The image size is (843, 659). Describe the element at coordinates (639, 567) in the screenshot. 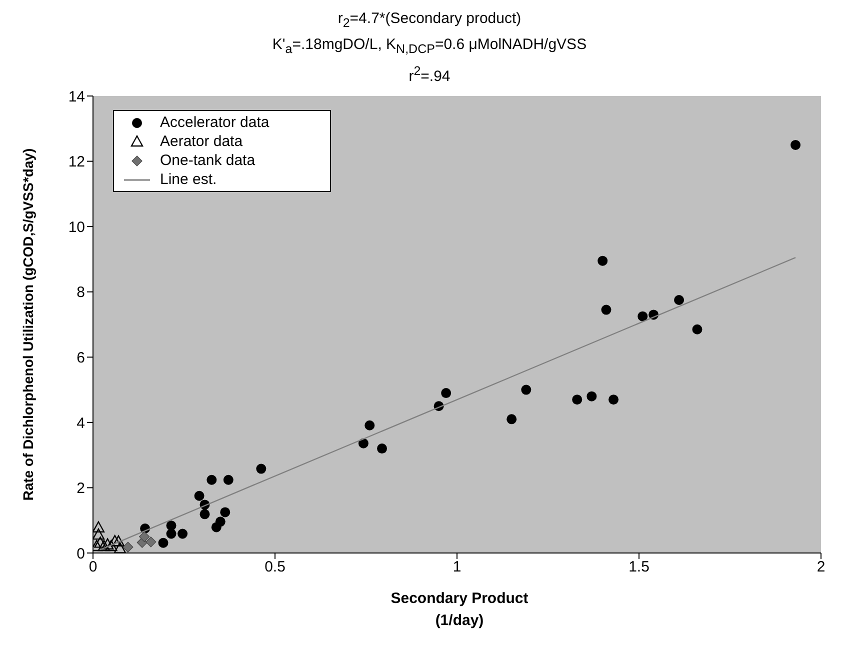

I see `x-tick-label: 1.5` at that location.